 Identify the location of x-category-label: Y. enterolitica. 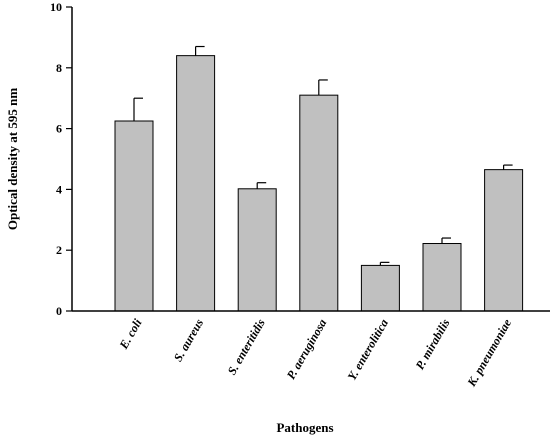
(368, 350).